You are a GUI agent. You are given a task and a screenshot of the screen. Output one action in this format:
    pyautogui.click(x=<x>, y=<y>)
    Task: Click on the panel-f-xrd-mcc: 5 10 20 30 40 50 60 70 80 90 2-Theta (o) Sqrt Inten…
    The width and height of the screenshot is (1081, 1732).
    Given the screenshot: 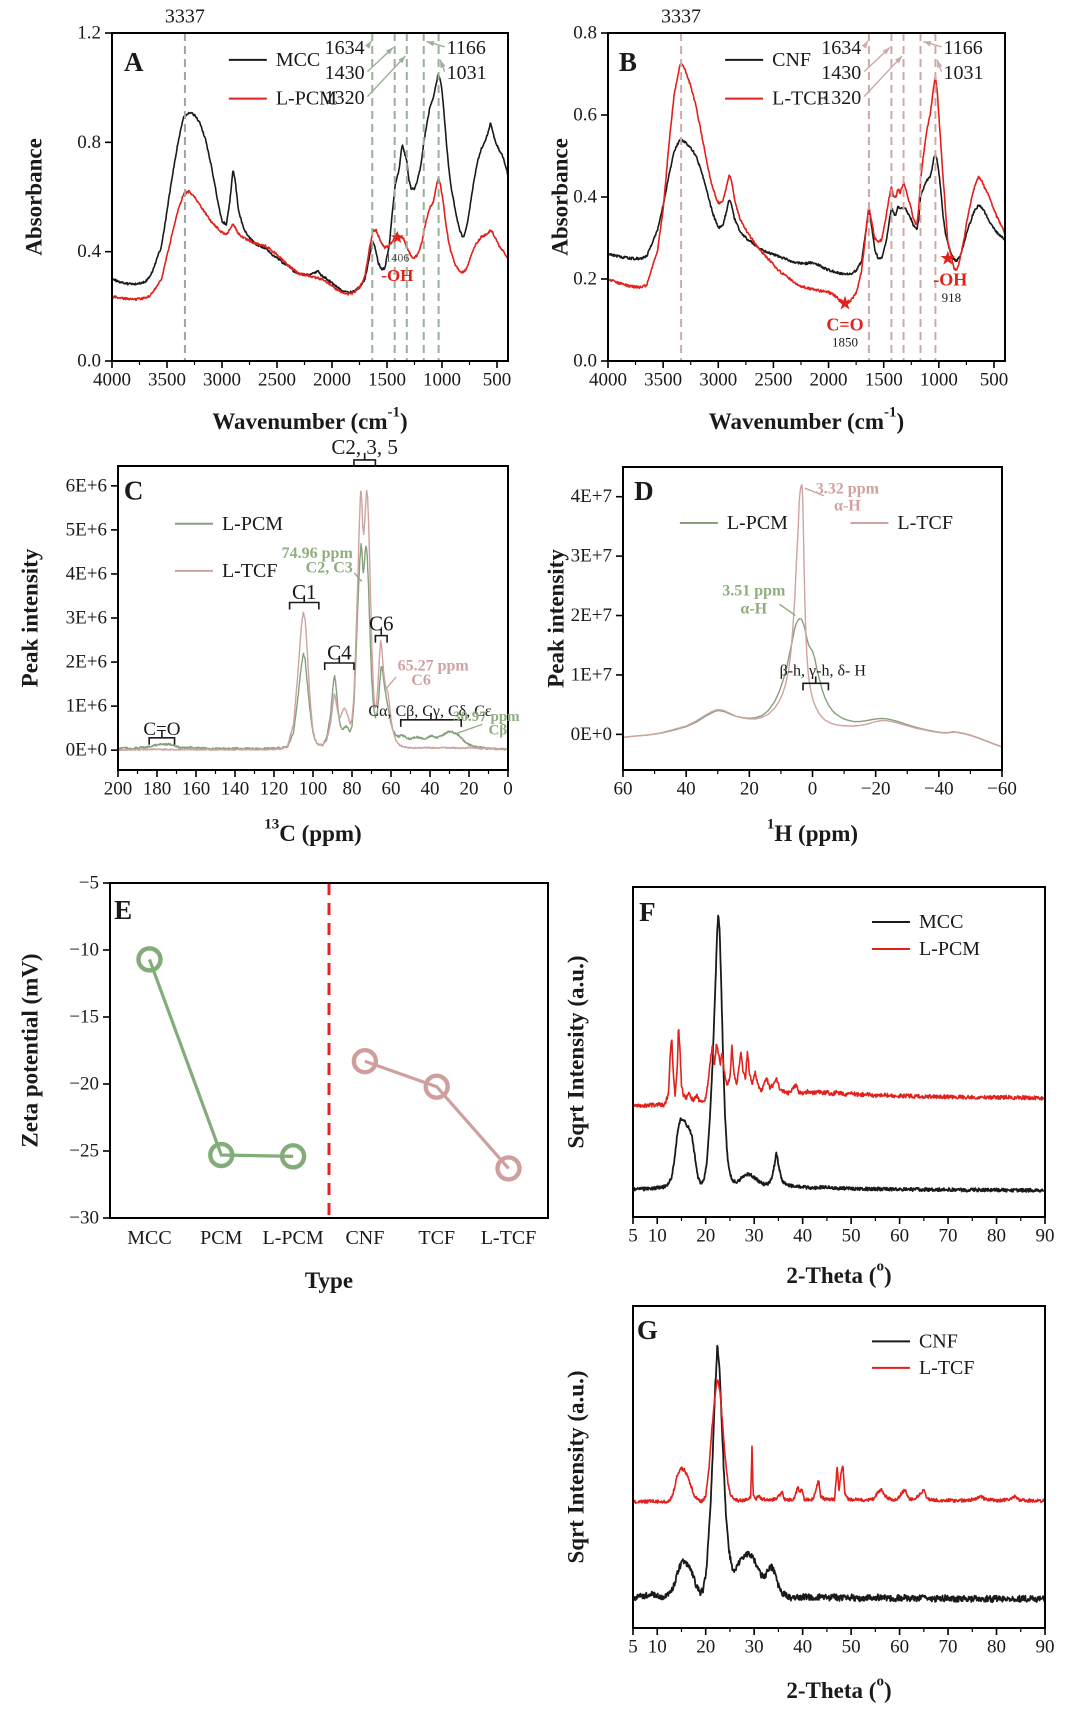 What is the action you would take?
    pyautogui.click(x=818, y=1074)
    